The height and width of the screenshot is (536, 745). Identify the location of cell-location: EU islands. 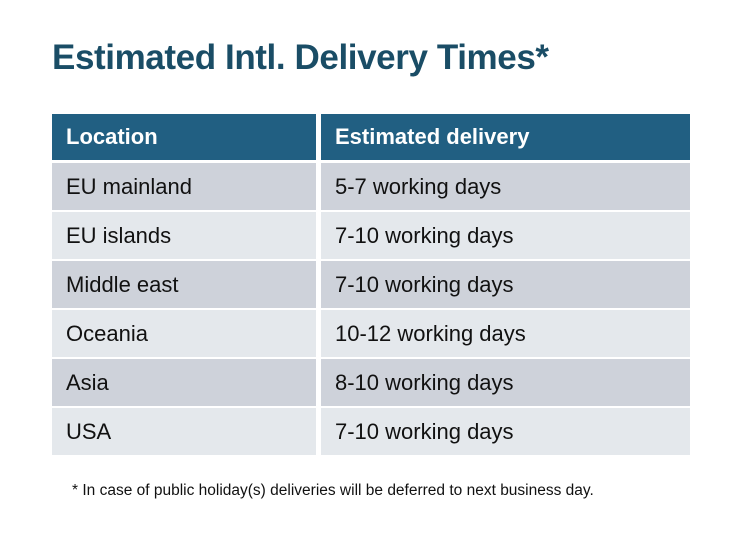
(184, 235).